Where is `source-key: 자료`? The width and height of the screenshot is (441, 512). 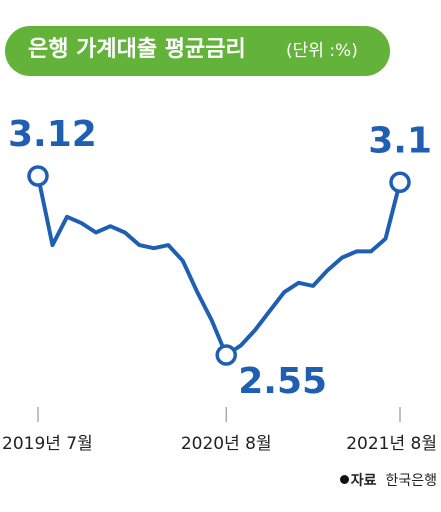
source-key: 자료 is located at coordinates (363, 481).